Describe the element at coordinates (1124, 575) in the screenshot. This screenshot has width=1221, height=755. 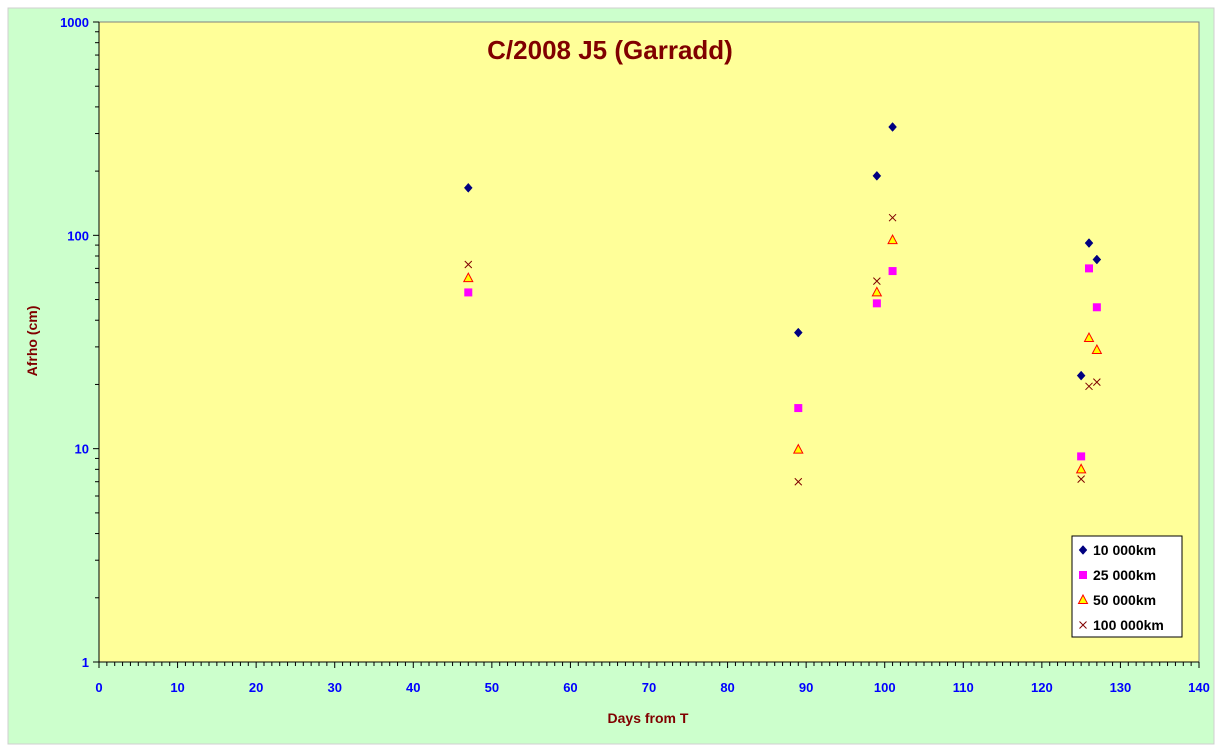
I see `legend-label: 25 000km` at that location.